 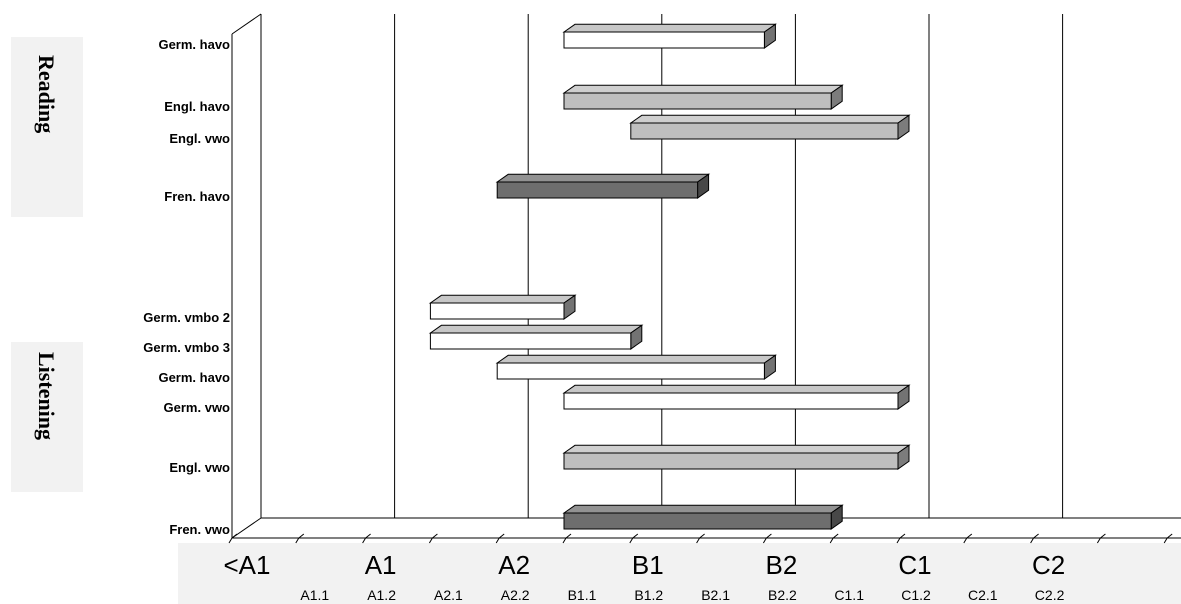 I want to click on major-tick-label: A1, so click(x=381, y=565).